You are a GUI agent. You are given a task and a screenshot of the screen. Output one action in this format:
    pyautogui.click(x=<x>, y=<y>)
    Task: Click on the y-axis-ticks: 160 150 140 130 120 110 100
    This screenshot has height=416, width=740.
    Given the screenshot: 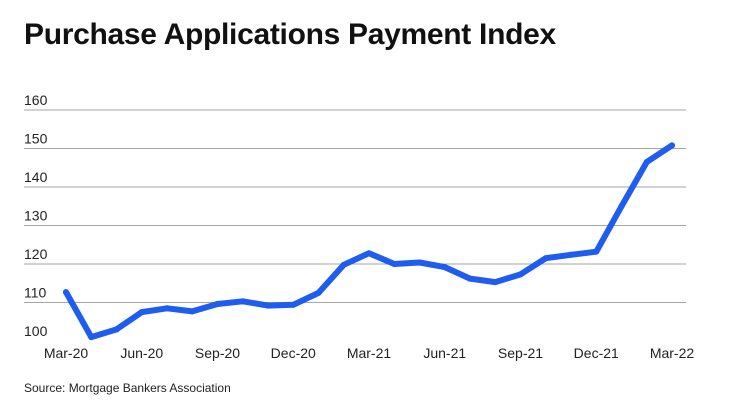 What is the action you would take?
    pyautogui.click(x=36, y=215)
    